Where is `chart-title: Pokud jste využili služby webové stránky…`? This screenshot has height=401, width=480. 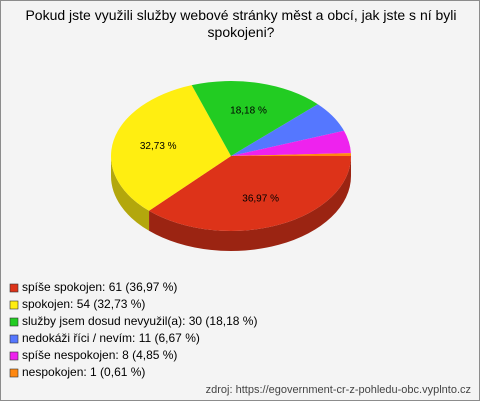 chart-title: Pokud jste využili služby webové stránky… is located at coordinates (241, 23).